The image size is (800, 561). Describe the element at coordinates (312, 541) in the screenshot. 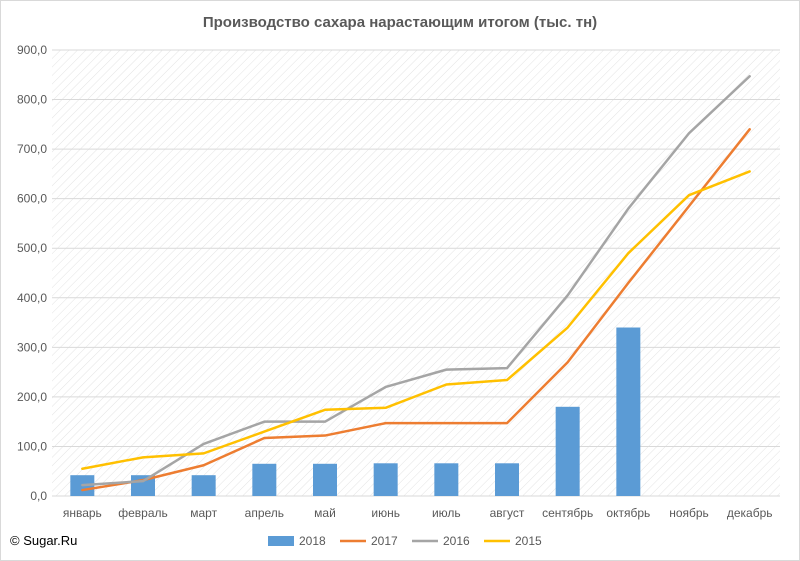

I see `legend-label-2018: 2018` at that location.